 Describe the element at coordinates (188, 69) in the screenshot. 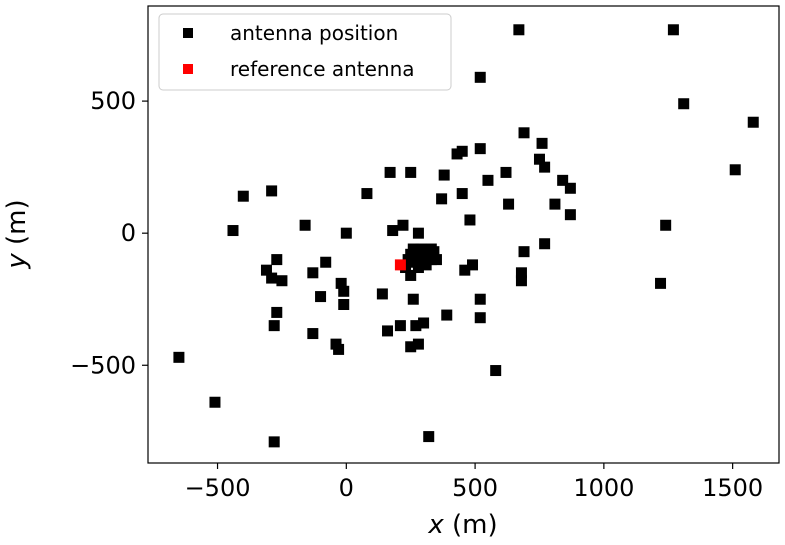

I see `legend-marker-reference` at that location.